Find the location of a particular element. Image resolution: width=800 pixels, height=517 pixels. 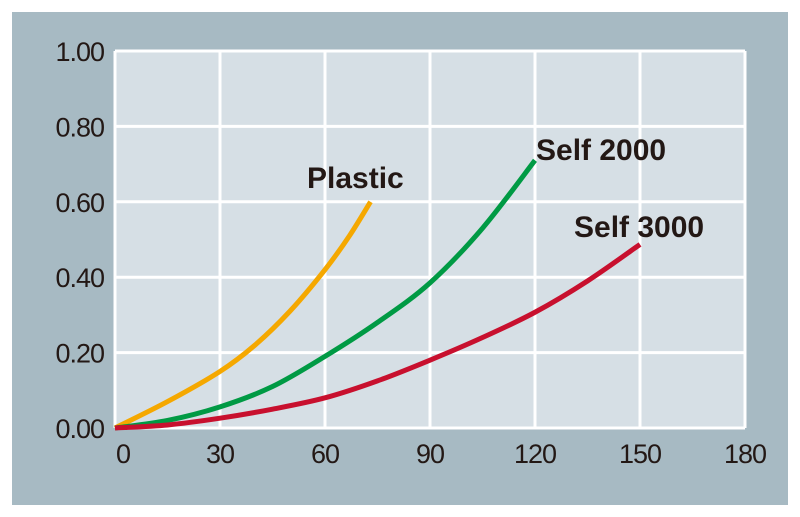

y-tick-label: 0.40 is located at coordinates (79, 278).